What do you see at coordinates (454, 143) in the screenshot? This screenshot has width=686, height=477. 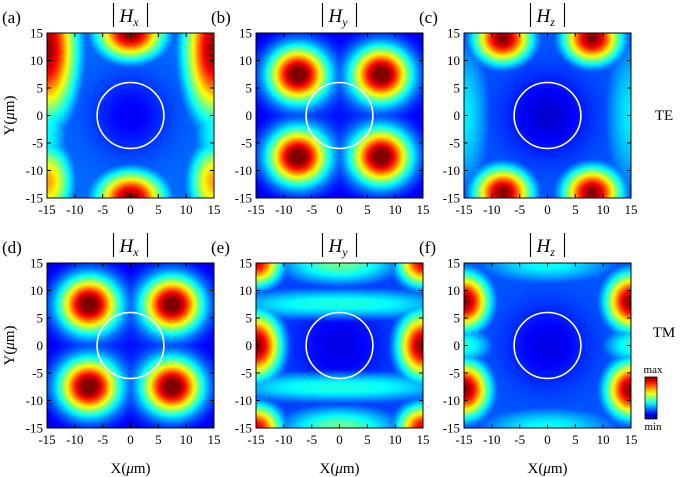 I see `ytick-label-c: -5` at bounding box center [454, 143].